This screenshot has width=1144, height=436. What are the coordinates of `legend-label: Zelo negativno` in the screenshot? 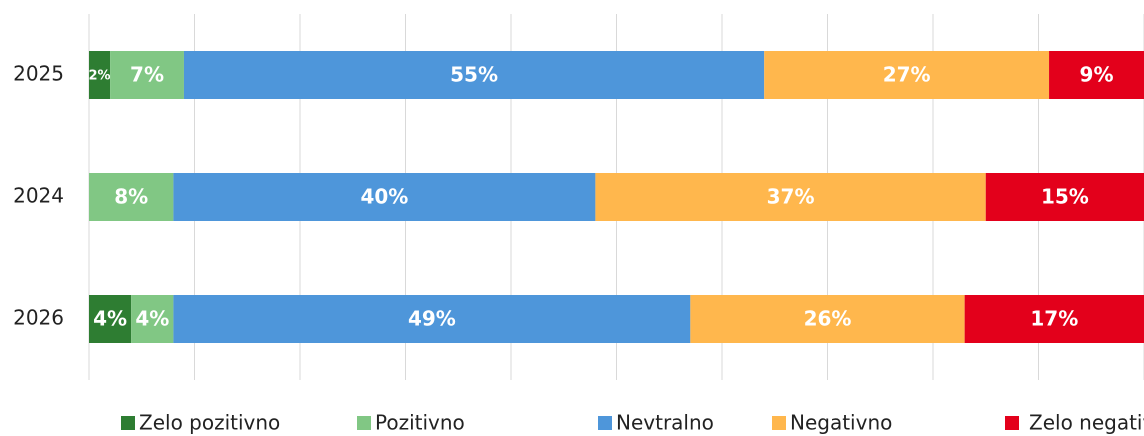 It's located at (1086, 423).